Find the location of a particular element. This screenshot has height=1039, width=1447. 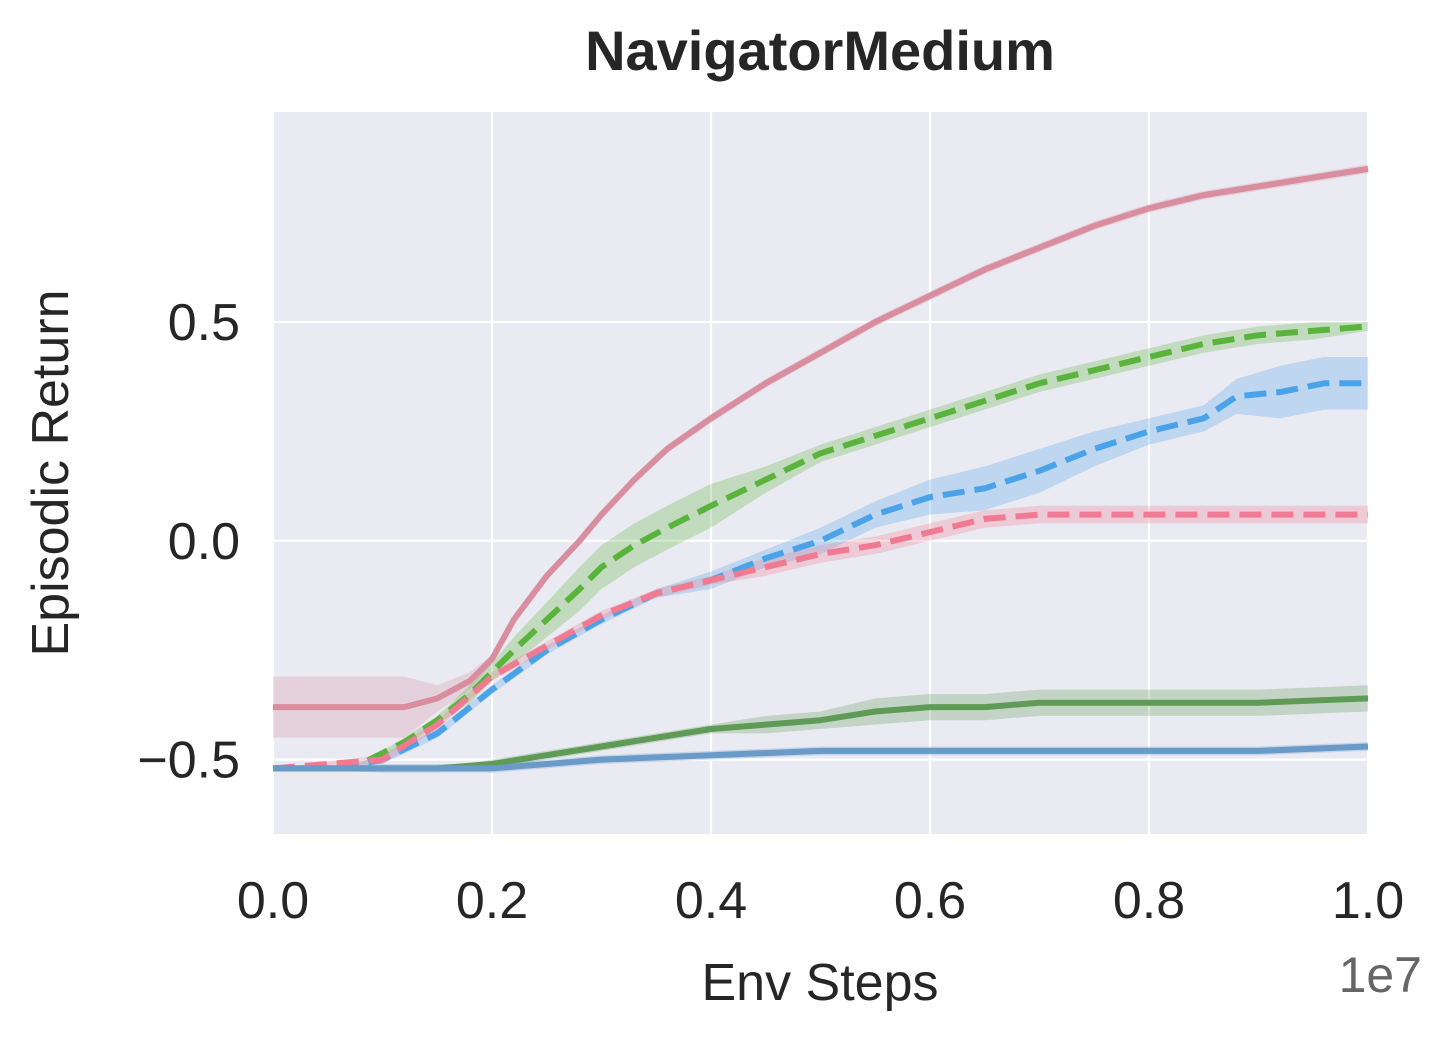

y-tick-label: 0.0 is located at coordinates (204, 542).